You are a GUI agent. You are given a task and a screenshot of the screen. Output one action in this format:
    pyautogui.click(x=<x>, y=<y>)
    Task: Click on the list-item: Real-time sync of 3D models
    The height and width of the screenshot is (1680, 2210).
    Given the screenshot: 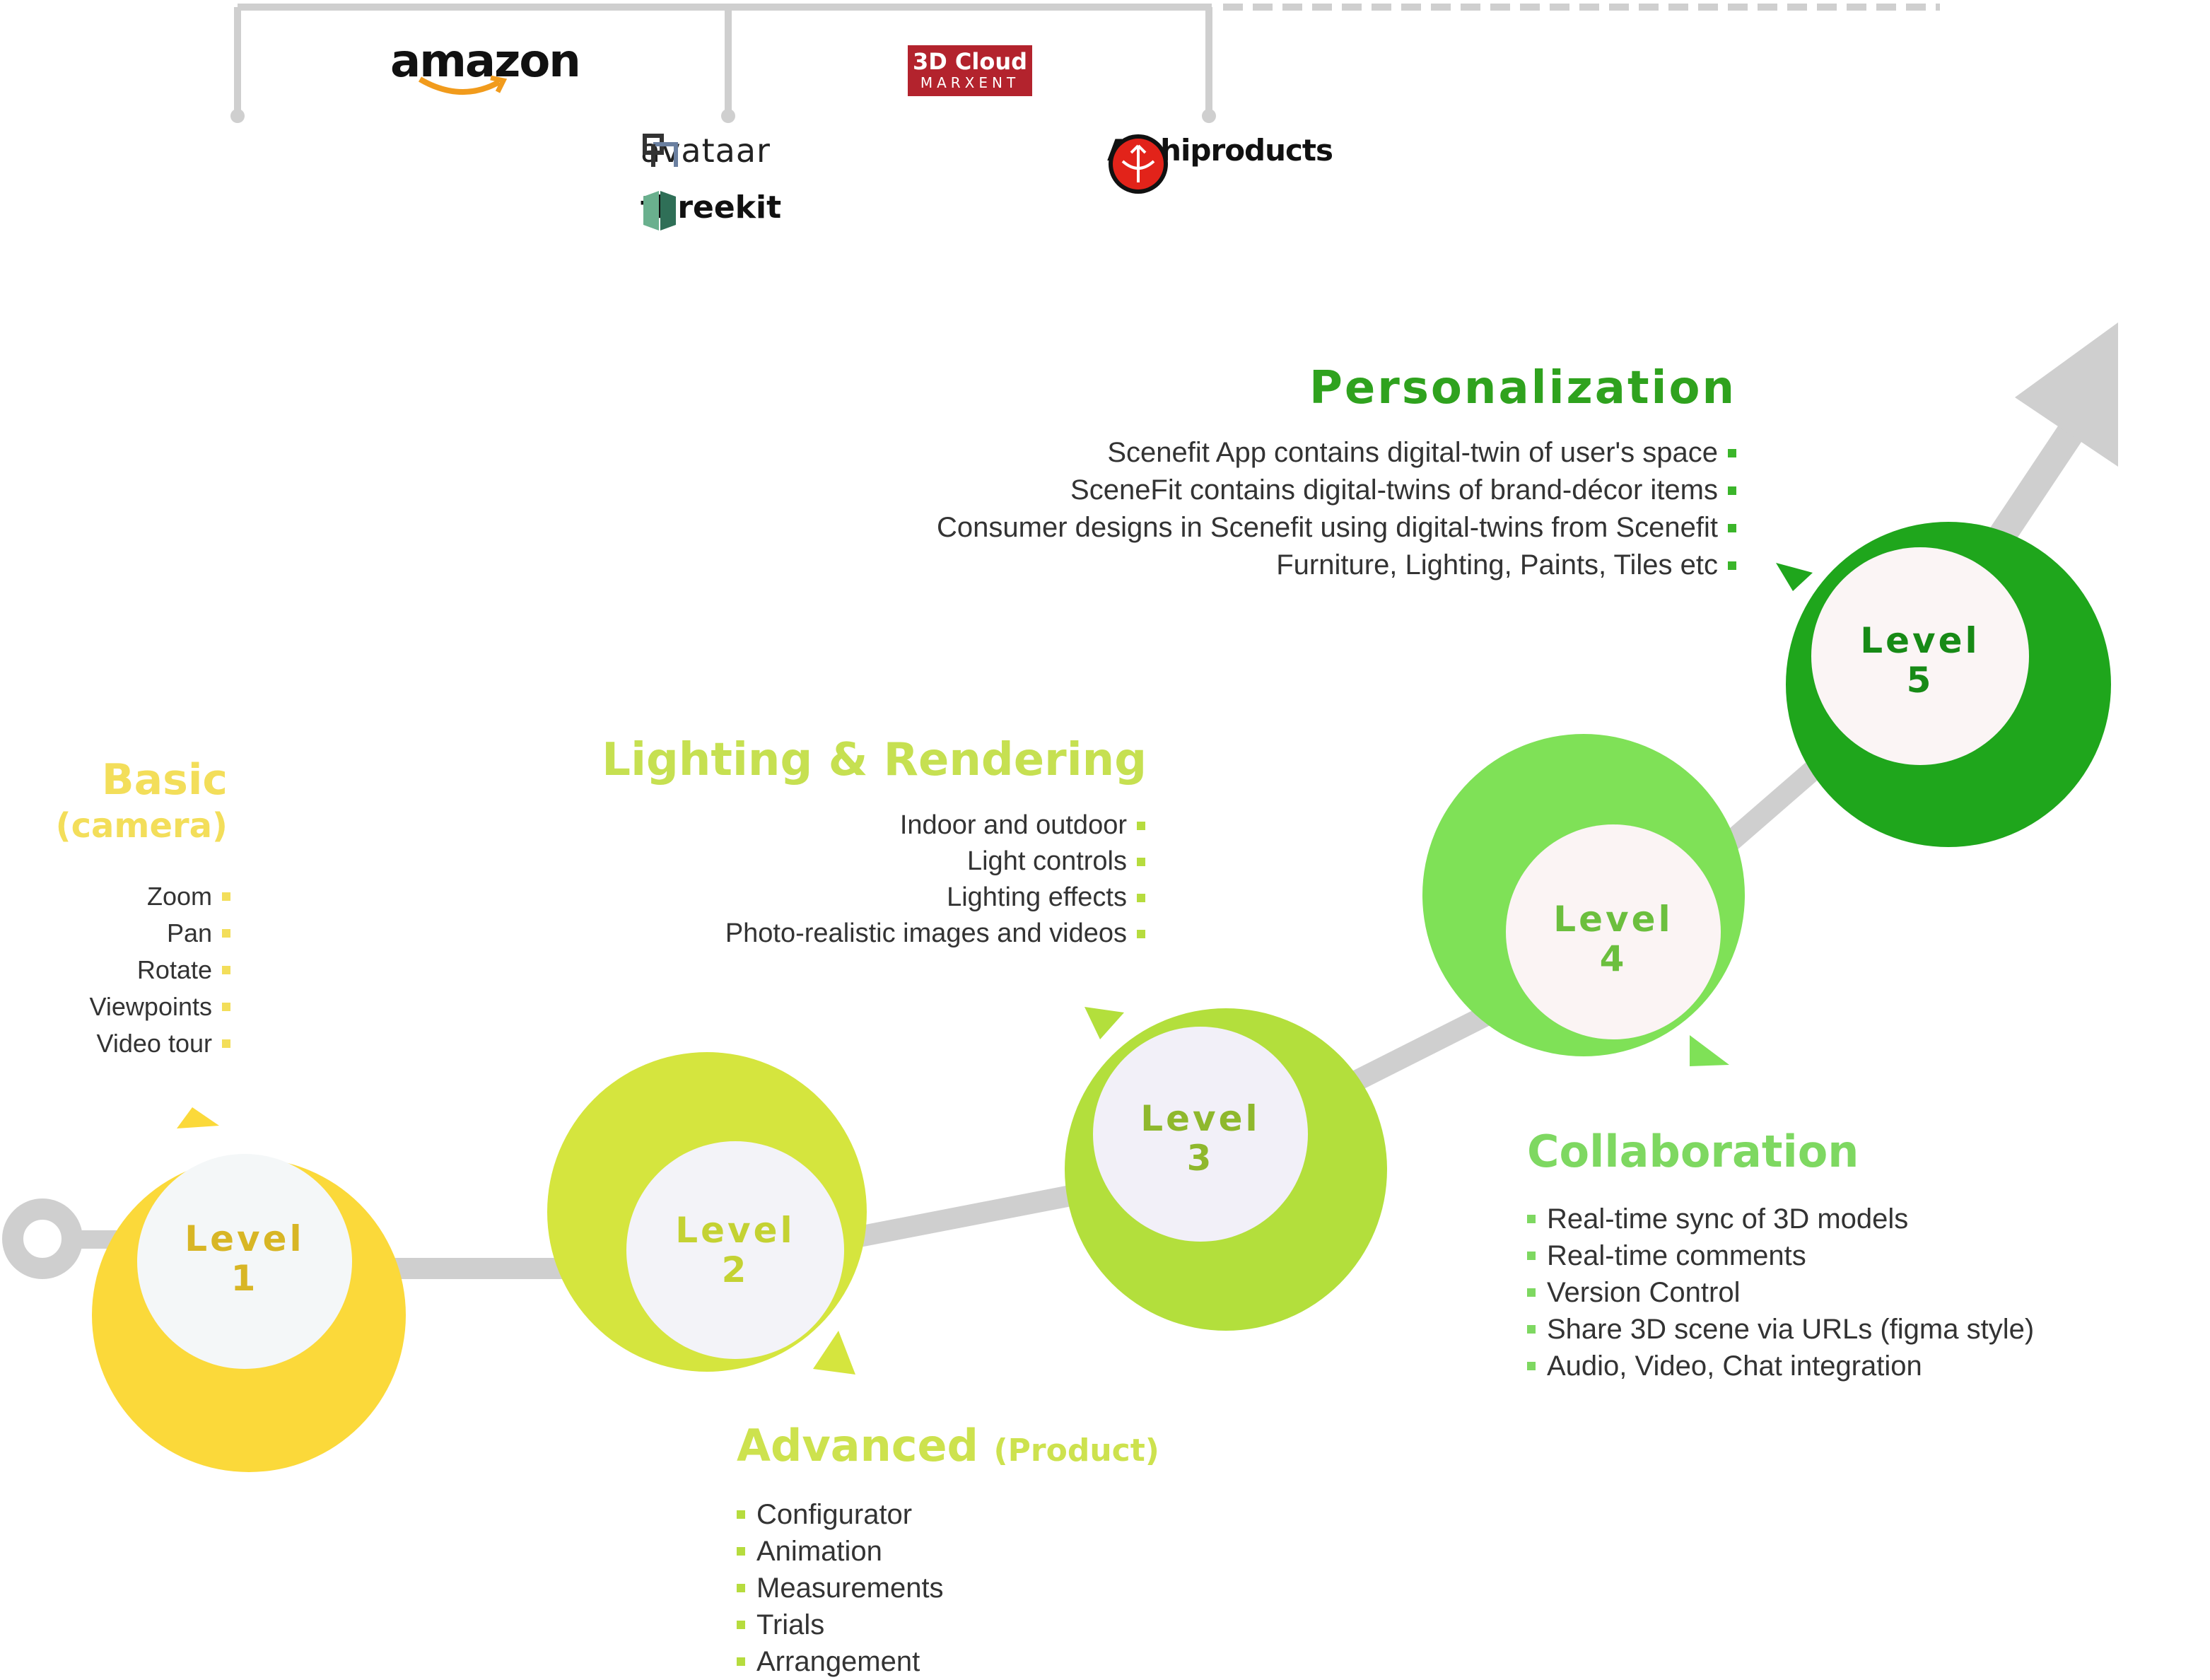 What is the action you would take?
    pyautogui.click(x=1780, y=1219)
    